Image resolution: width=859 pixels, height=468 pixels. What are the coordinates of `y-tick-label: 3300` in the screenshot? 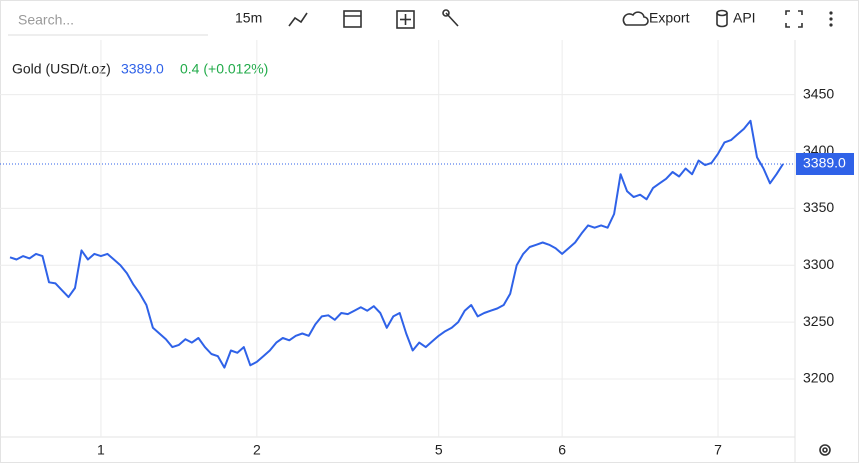 It's located at (818, 264).